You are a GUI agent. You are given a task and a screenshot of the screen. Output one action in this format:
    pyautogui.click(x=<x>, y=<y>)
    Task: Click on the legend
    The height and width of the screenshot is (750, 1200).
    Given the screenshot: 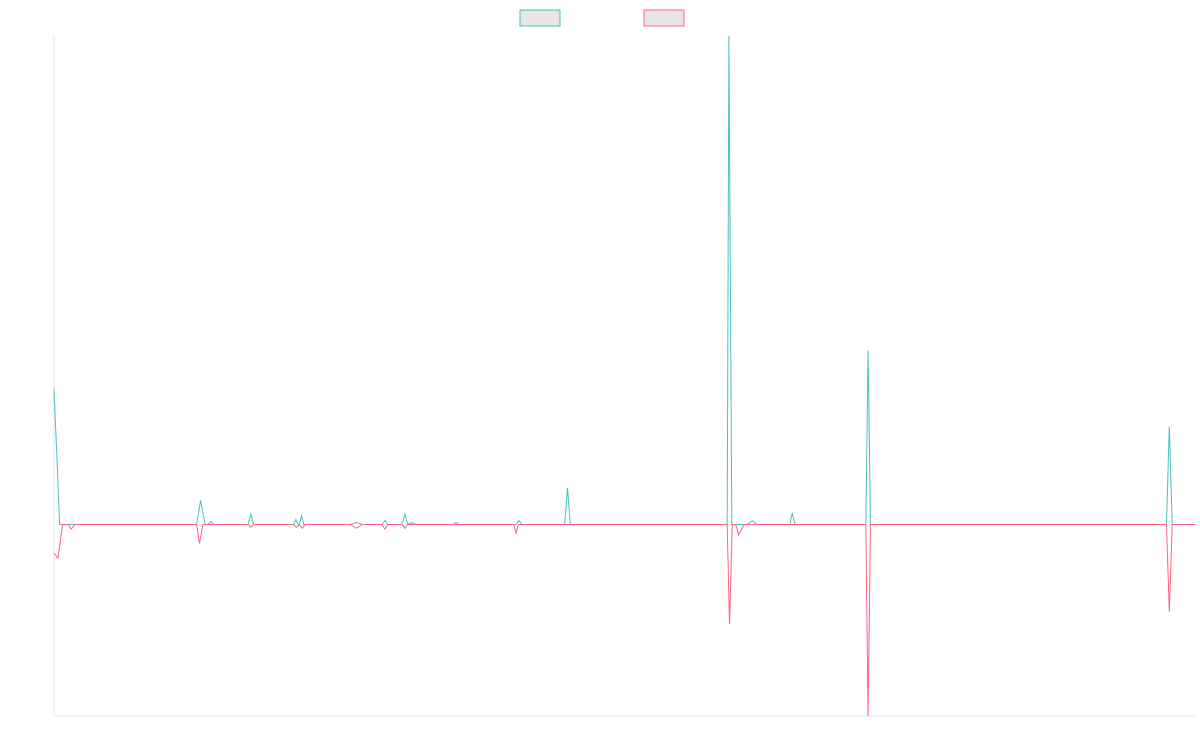 What is the action you would take?
    pyautogui.click(x=602, y=18)
    